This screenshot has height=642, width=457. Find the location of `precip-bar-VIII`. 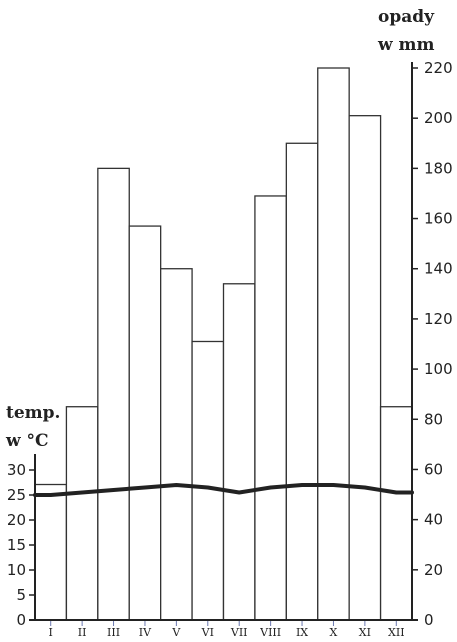

precip-bar-VIII is located at coordinates (270, 408).